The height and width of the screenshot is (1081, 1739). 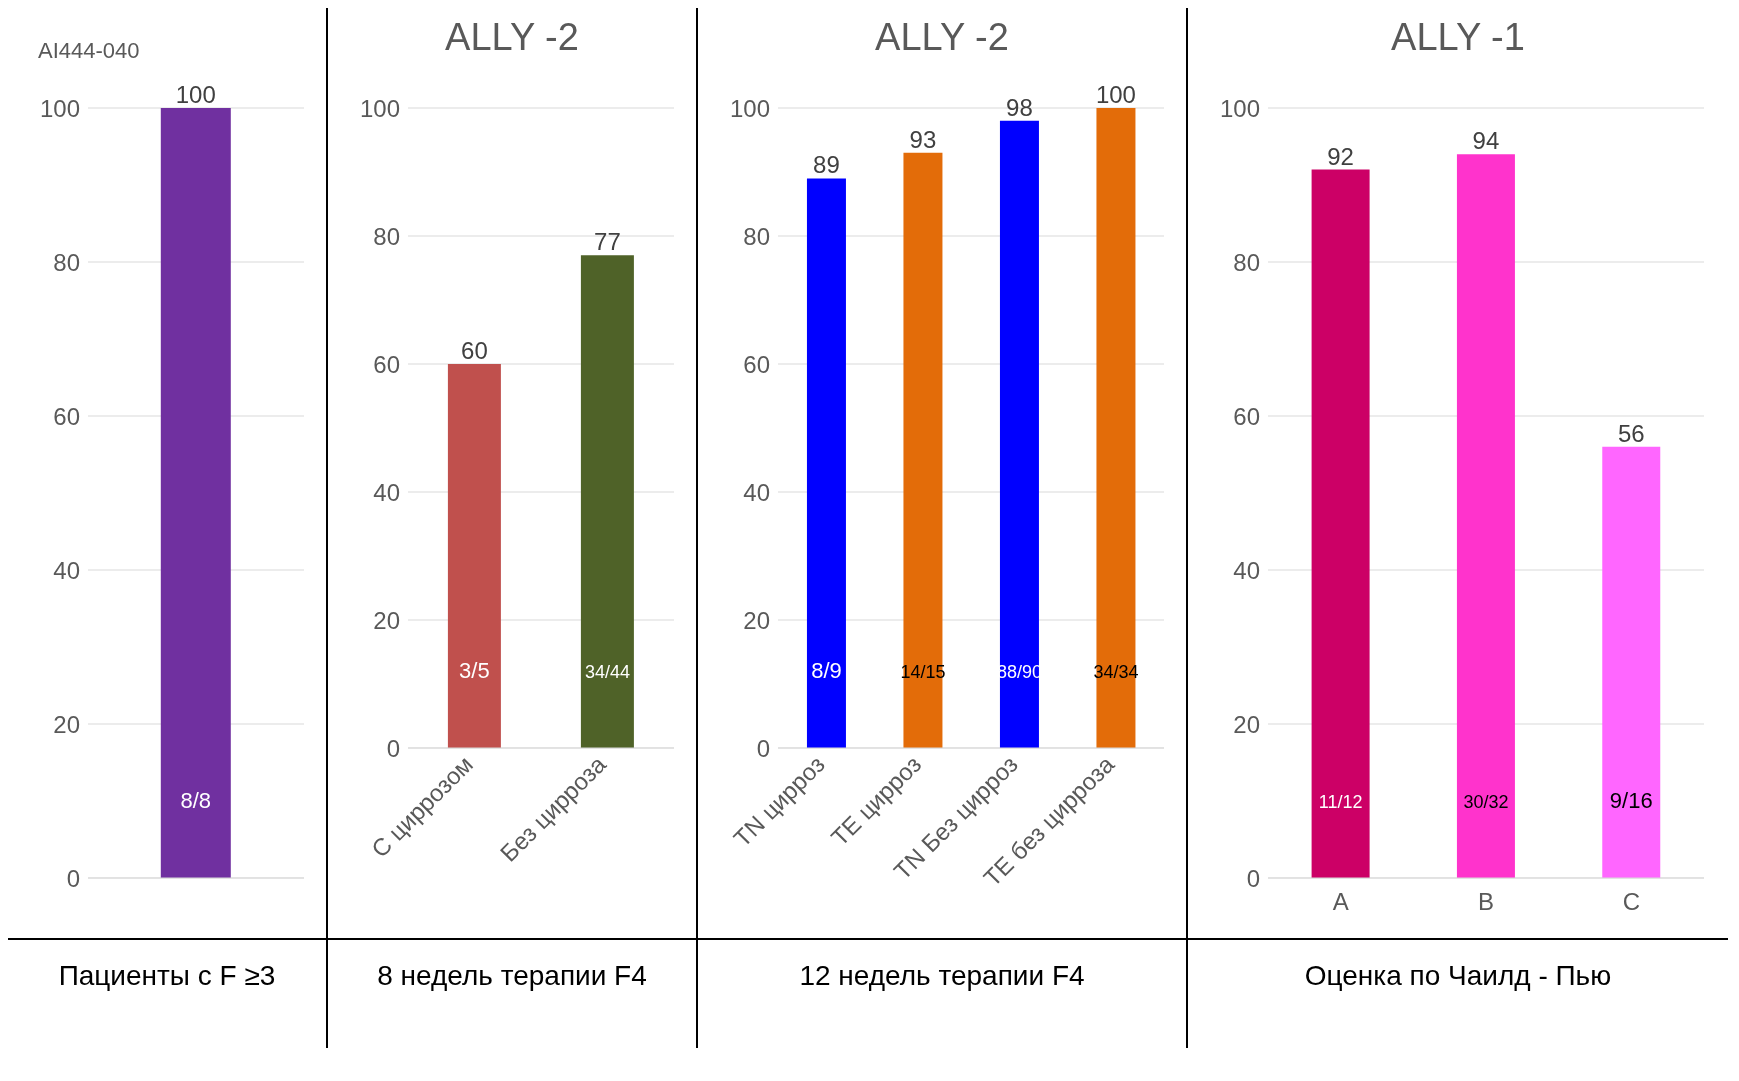 What do you see at coordinates (1340, 901) in the screenshot?
I see `x-tick-label: A` at bounding box center [1340, 901].